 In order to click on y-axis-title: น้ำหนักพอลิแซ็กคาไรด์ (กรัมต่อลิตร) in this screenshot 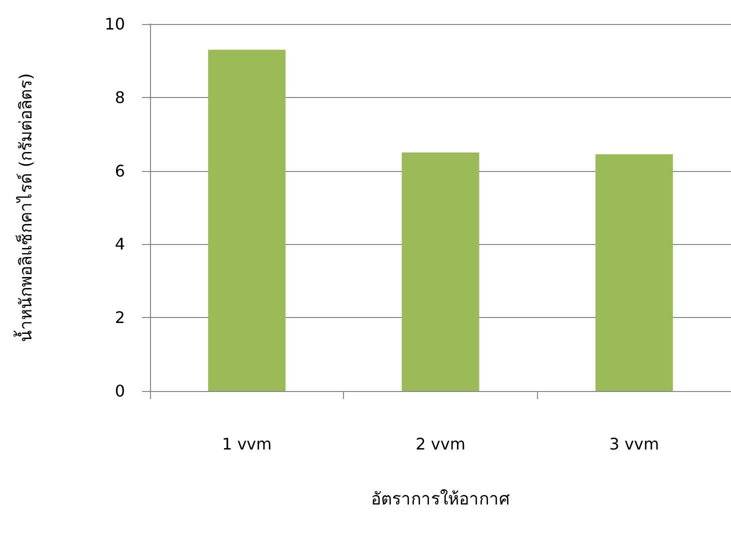, I will do `click(25, 207)`.